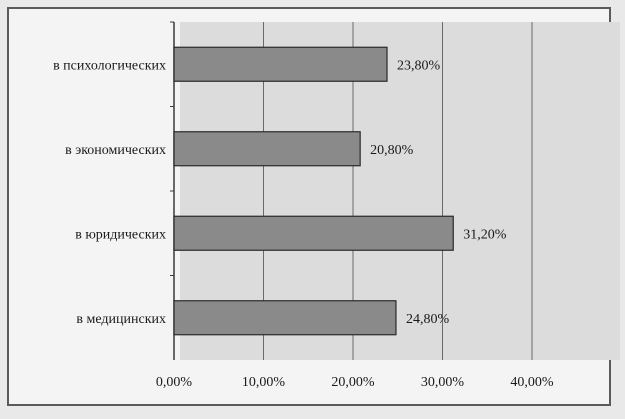  Describe the element at coordinates (115, 150) in the screenshot. I see `category-label: в экономических` at that location.